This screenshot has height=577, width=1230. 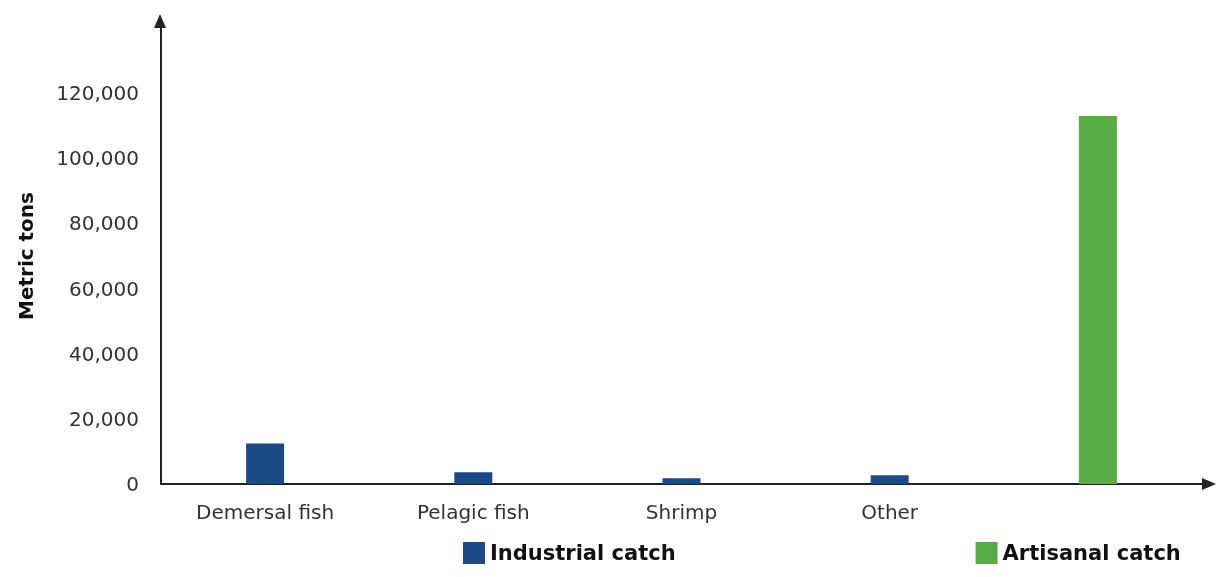 What do you see at coordinates (26, 256) in the screenshot?
I see `y-axis-title: Metric tons` at bounding box center [26, 256].